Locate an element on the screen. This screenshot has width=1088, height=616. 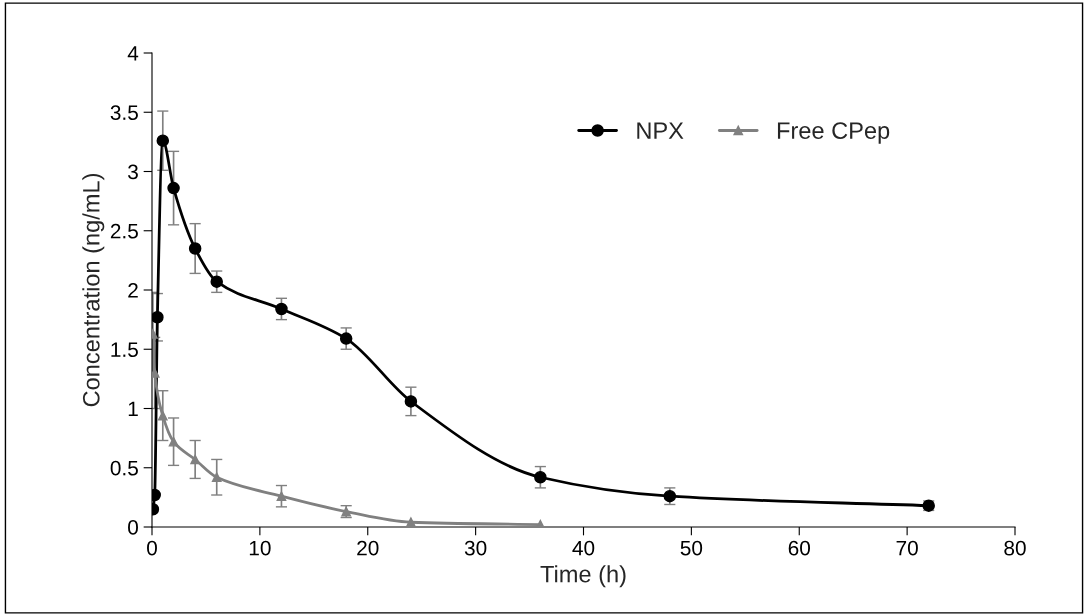
x-tick-label: 80 is located at coordinates (1015, 548).